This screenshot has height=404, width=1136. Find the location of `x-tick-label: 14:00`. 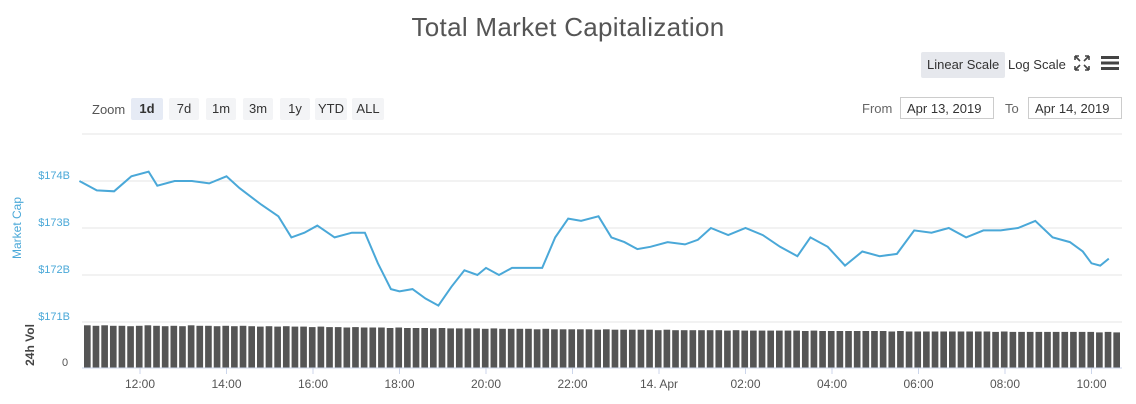

x-tick-label: 14:00 is located at coordinates (226, 384).